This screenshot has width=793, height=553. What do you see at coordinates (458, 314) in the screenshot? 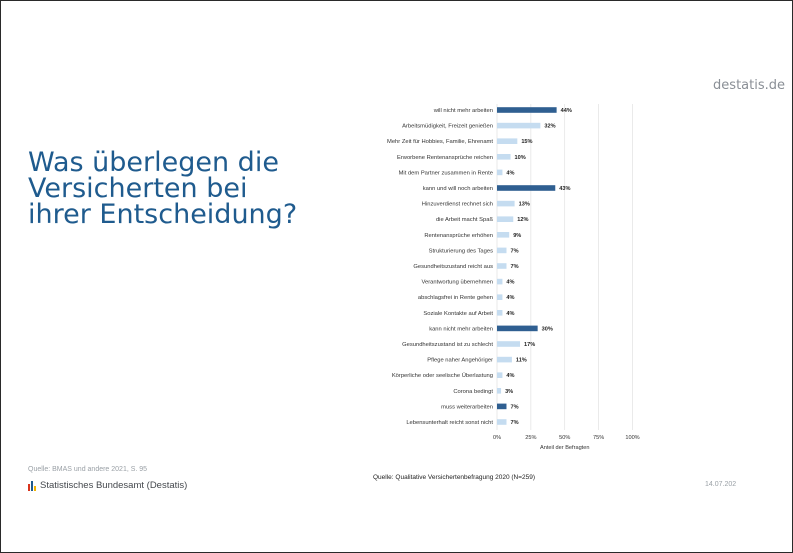
I see `category-label: Soziale Kontakte auf Arbeit` at bounding box center [458, 314].